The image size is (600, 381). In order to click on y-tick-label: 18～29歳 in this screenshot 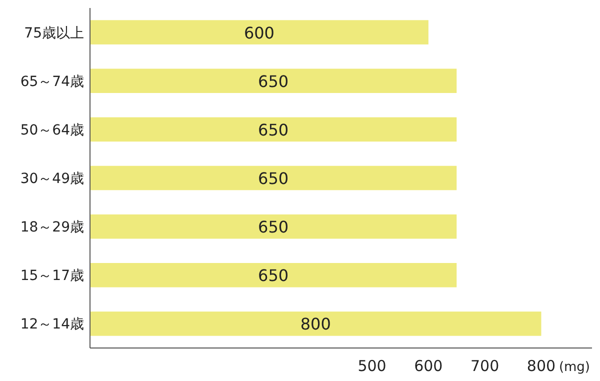, I will do `click(52, 228)`.